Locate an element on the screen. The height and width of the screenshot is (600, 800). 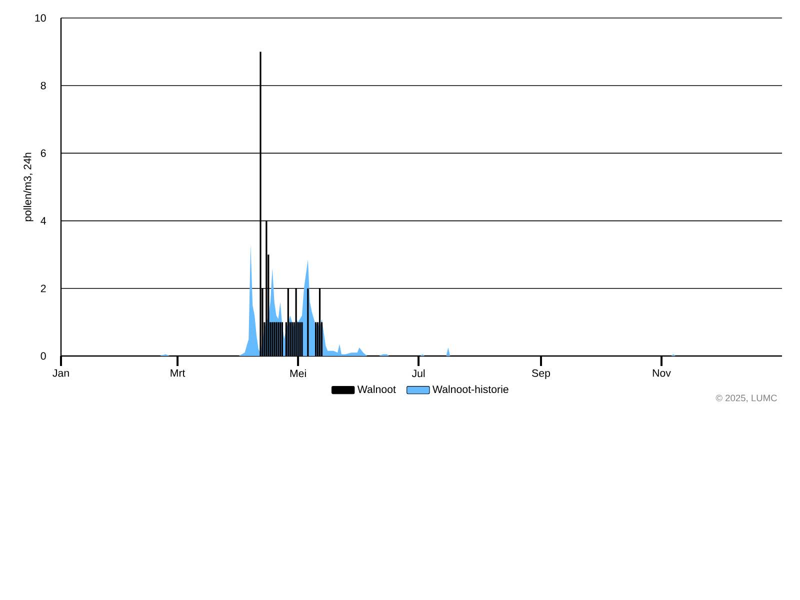
x-tick-label: Mrt is located at coordinates (178, 373).